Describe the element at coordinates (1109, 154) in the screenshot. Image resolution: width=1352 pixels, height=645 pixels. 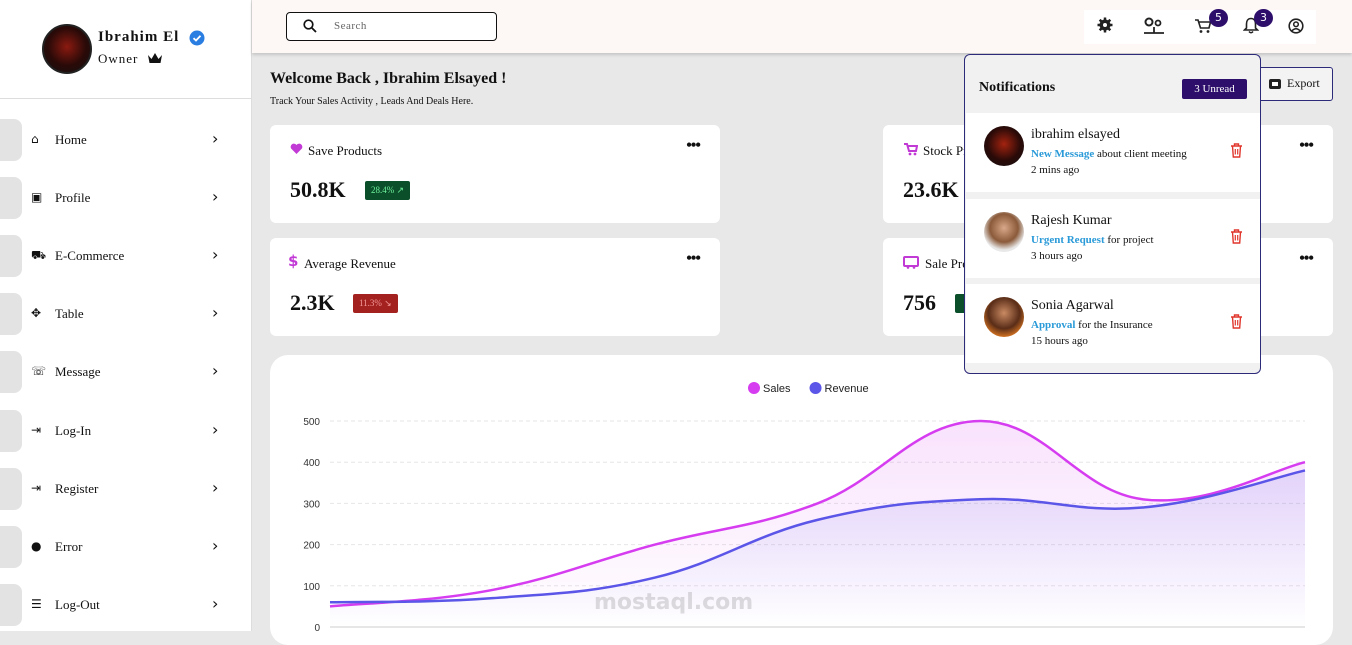
I see `message-line: New Message about client meeting` at that location.